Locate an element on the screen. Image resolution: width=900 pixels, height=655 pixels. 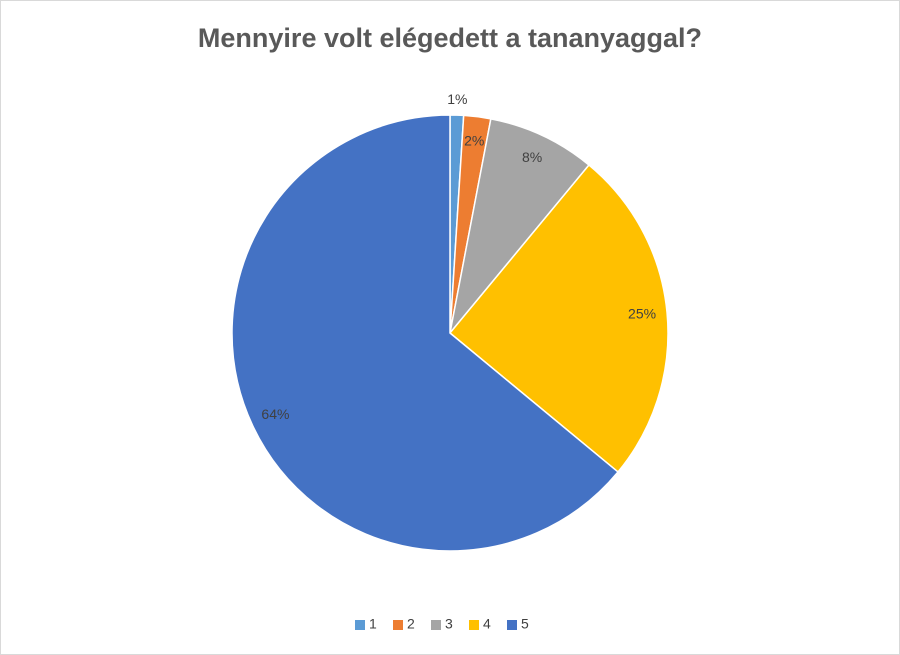
data-label: 25% is located at coordinates (642, 314).